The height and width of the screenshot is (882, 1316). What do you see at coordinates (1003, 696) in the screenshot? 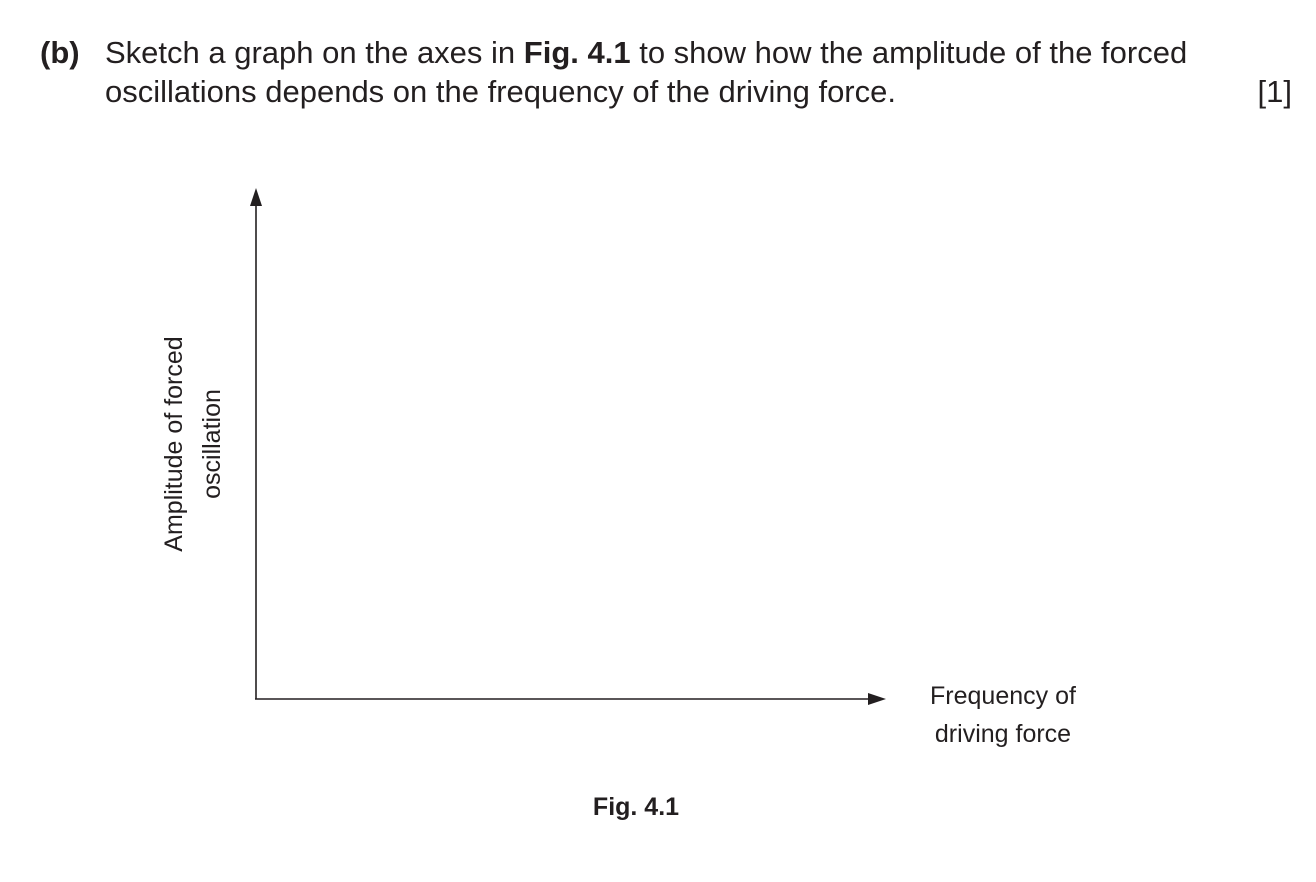
I see `x-axis-label-line-1: Frequency of` at bounding box center [1003, 696].